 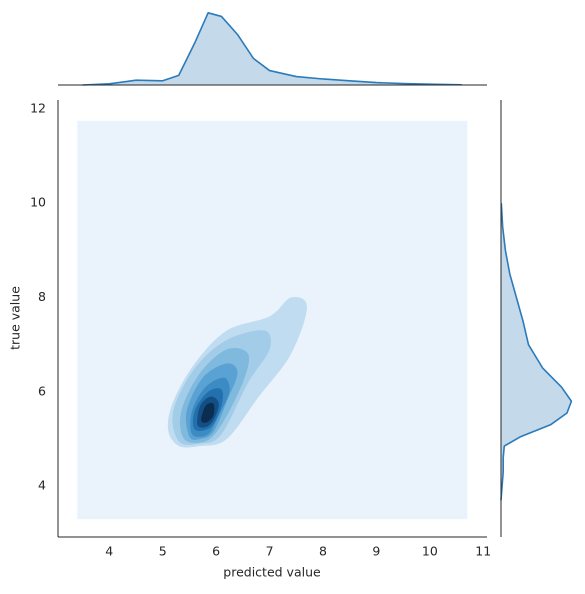 I want to click on x-tick-label: 6, so click(x=216, y=551).